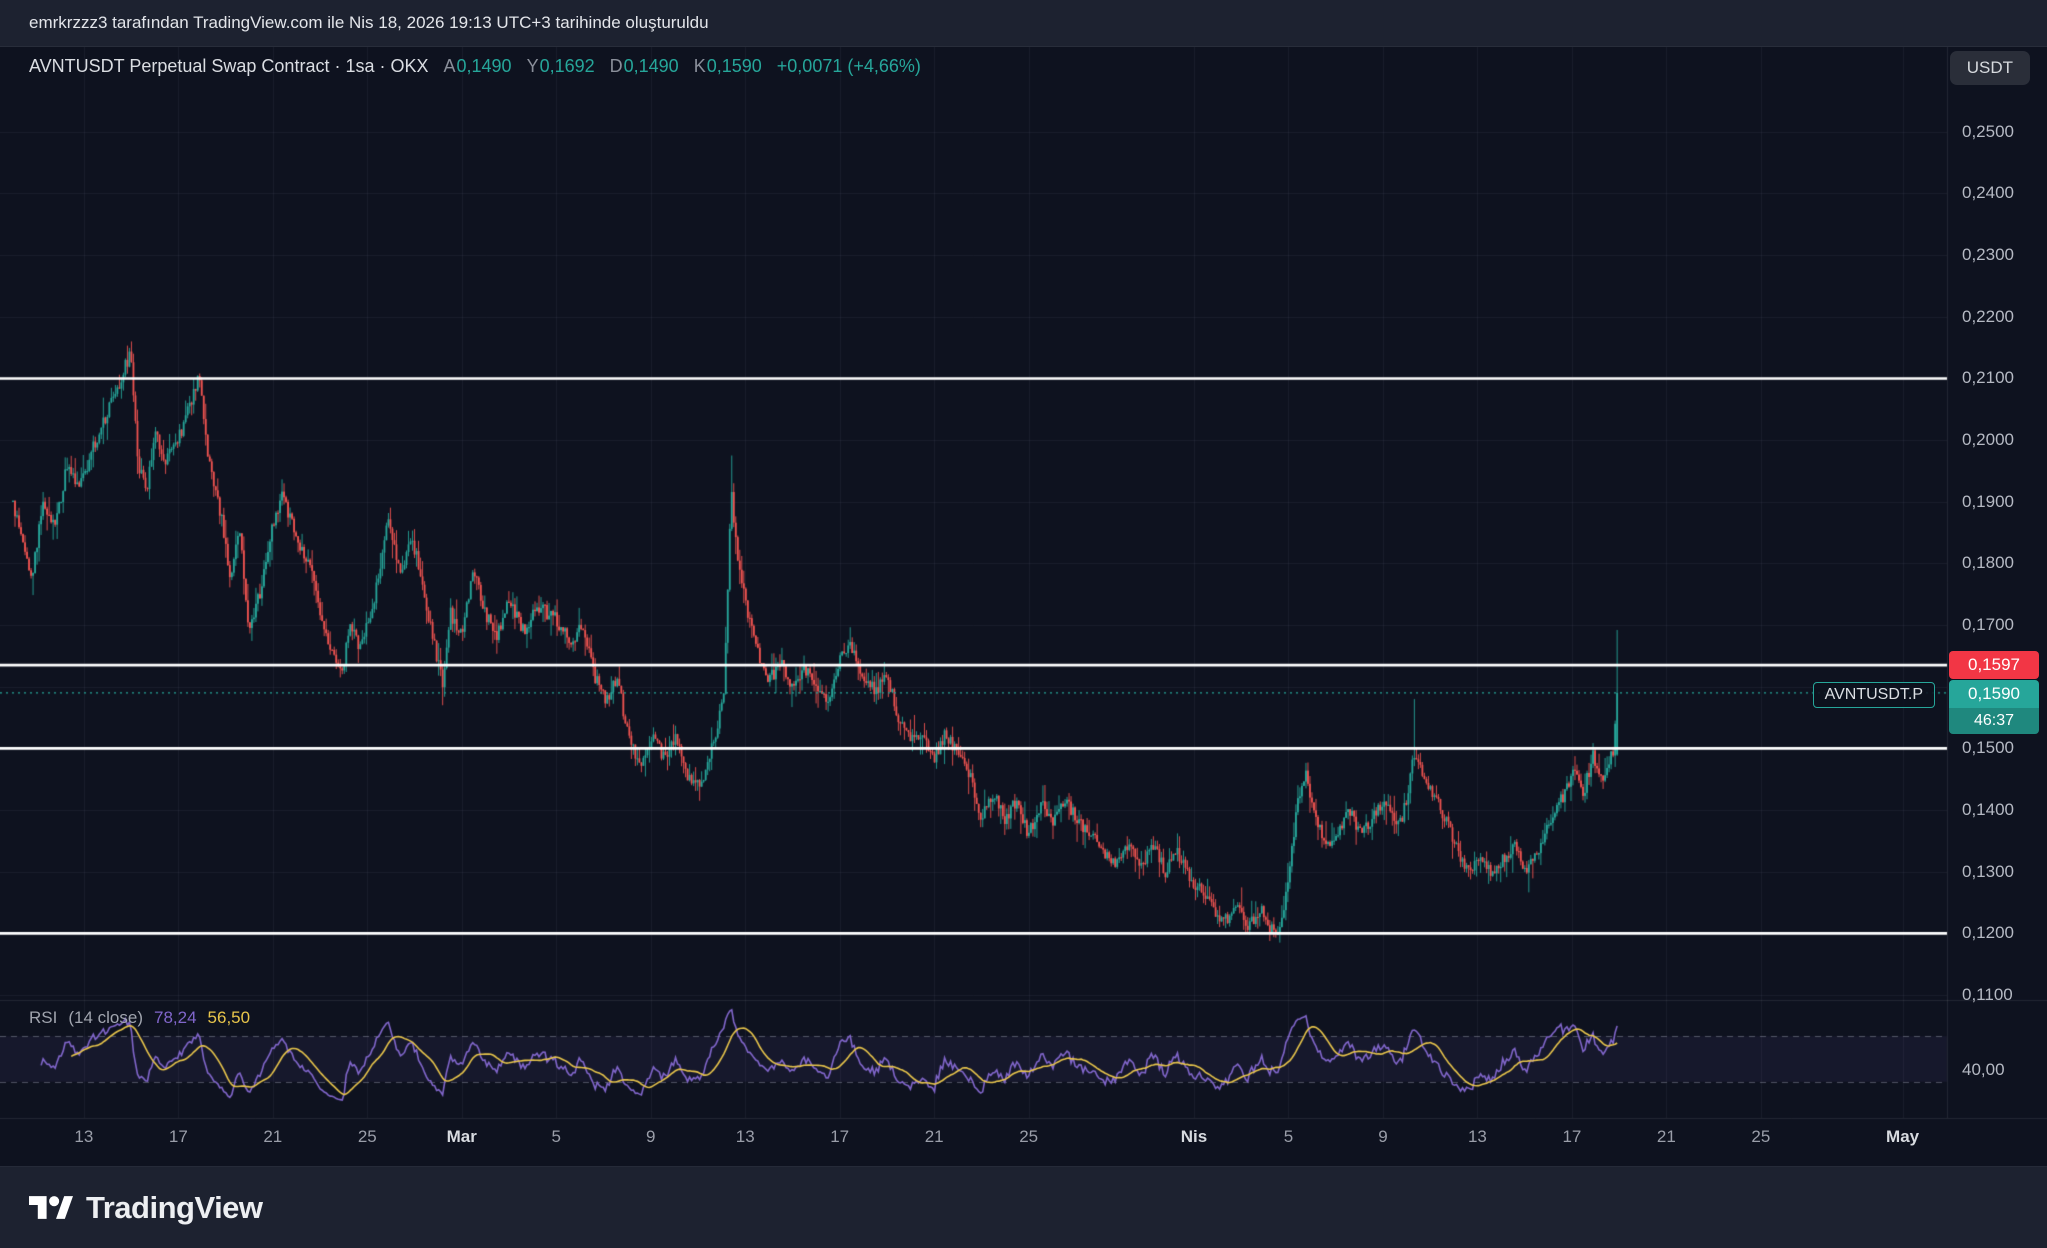 The width and height of the screenshot is (2047, 1248). I want to click on rsi-params: (14 close), so click(105, 1017).